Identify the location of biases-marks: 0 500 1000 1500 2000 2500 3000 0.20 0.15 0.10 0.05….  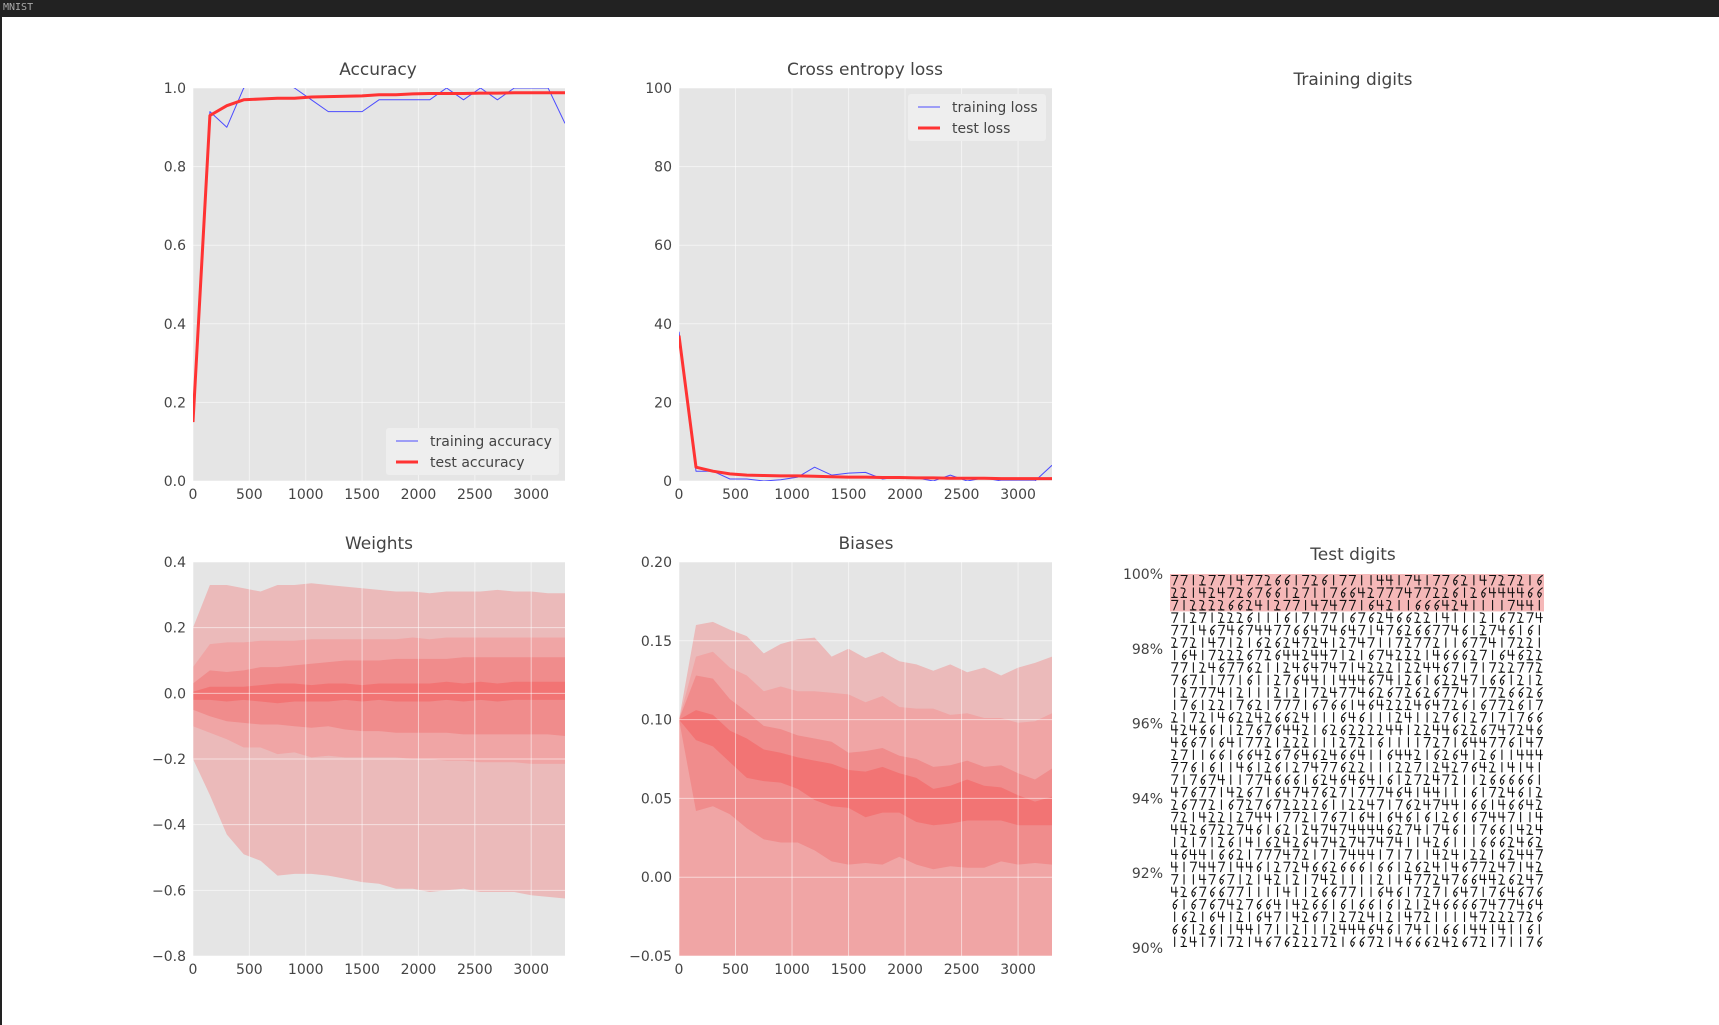
(840, 766).